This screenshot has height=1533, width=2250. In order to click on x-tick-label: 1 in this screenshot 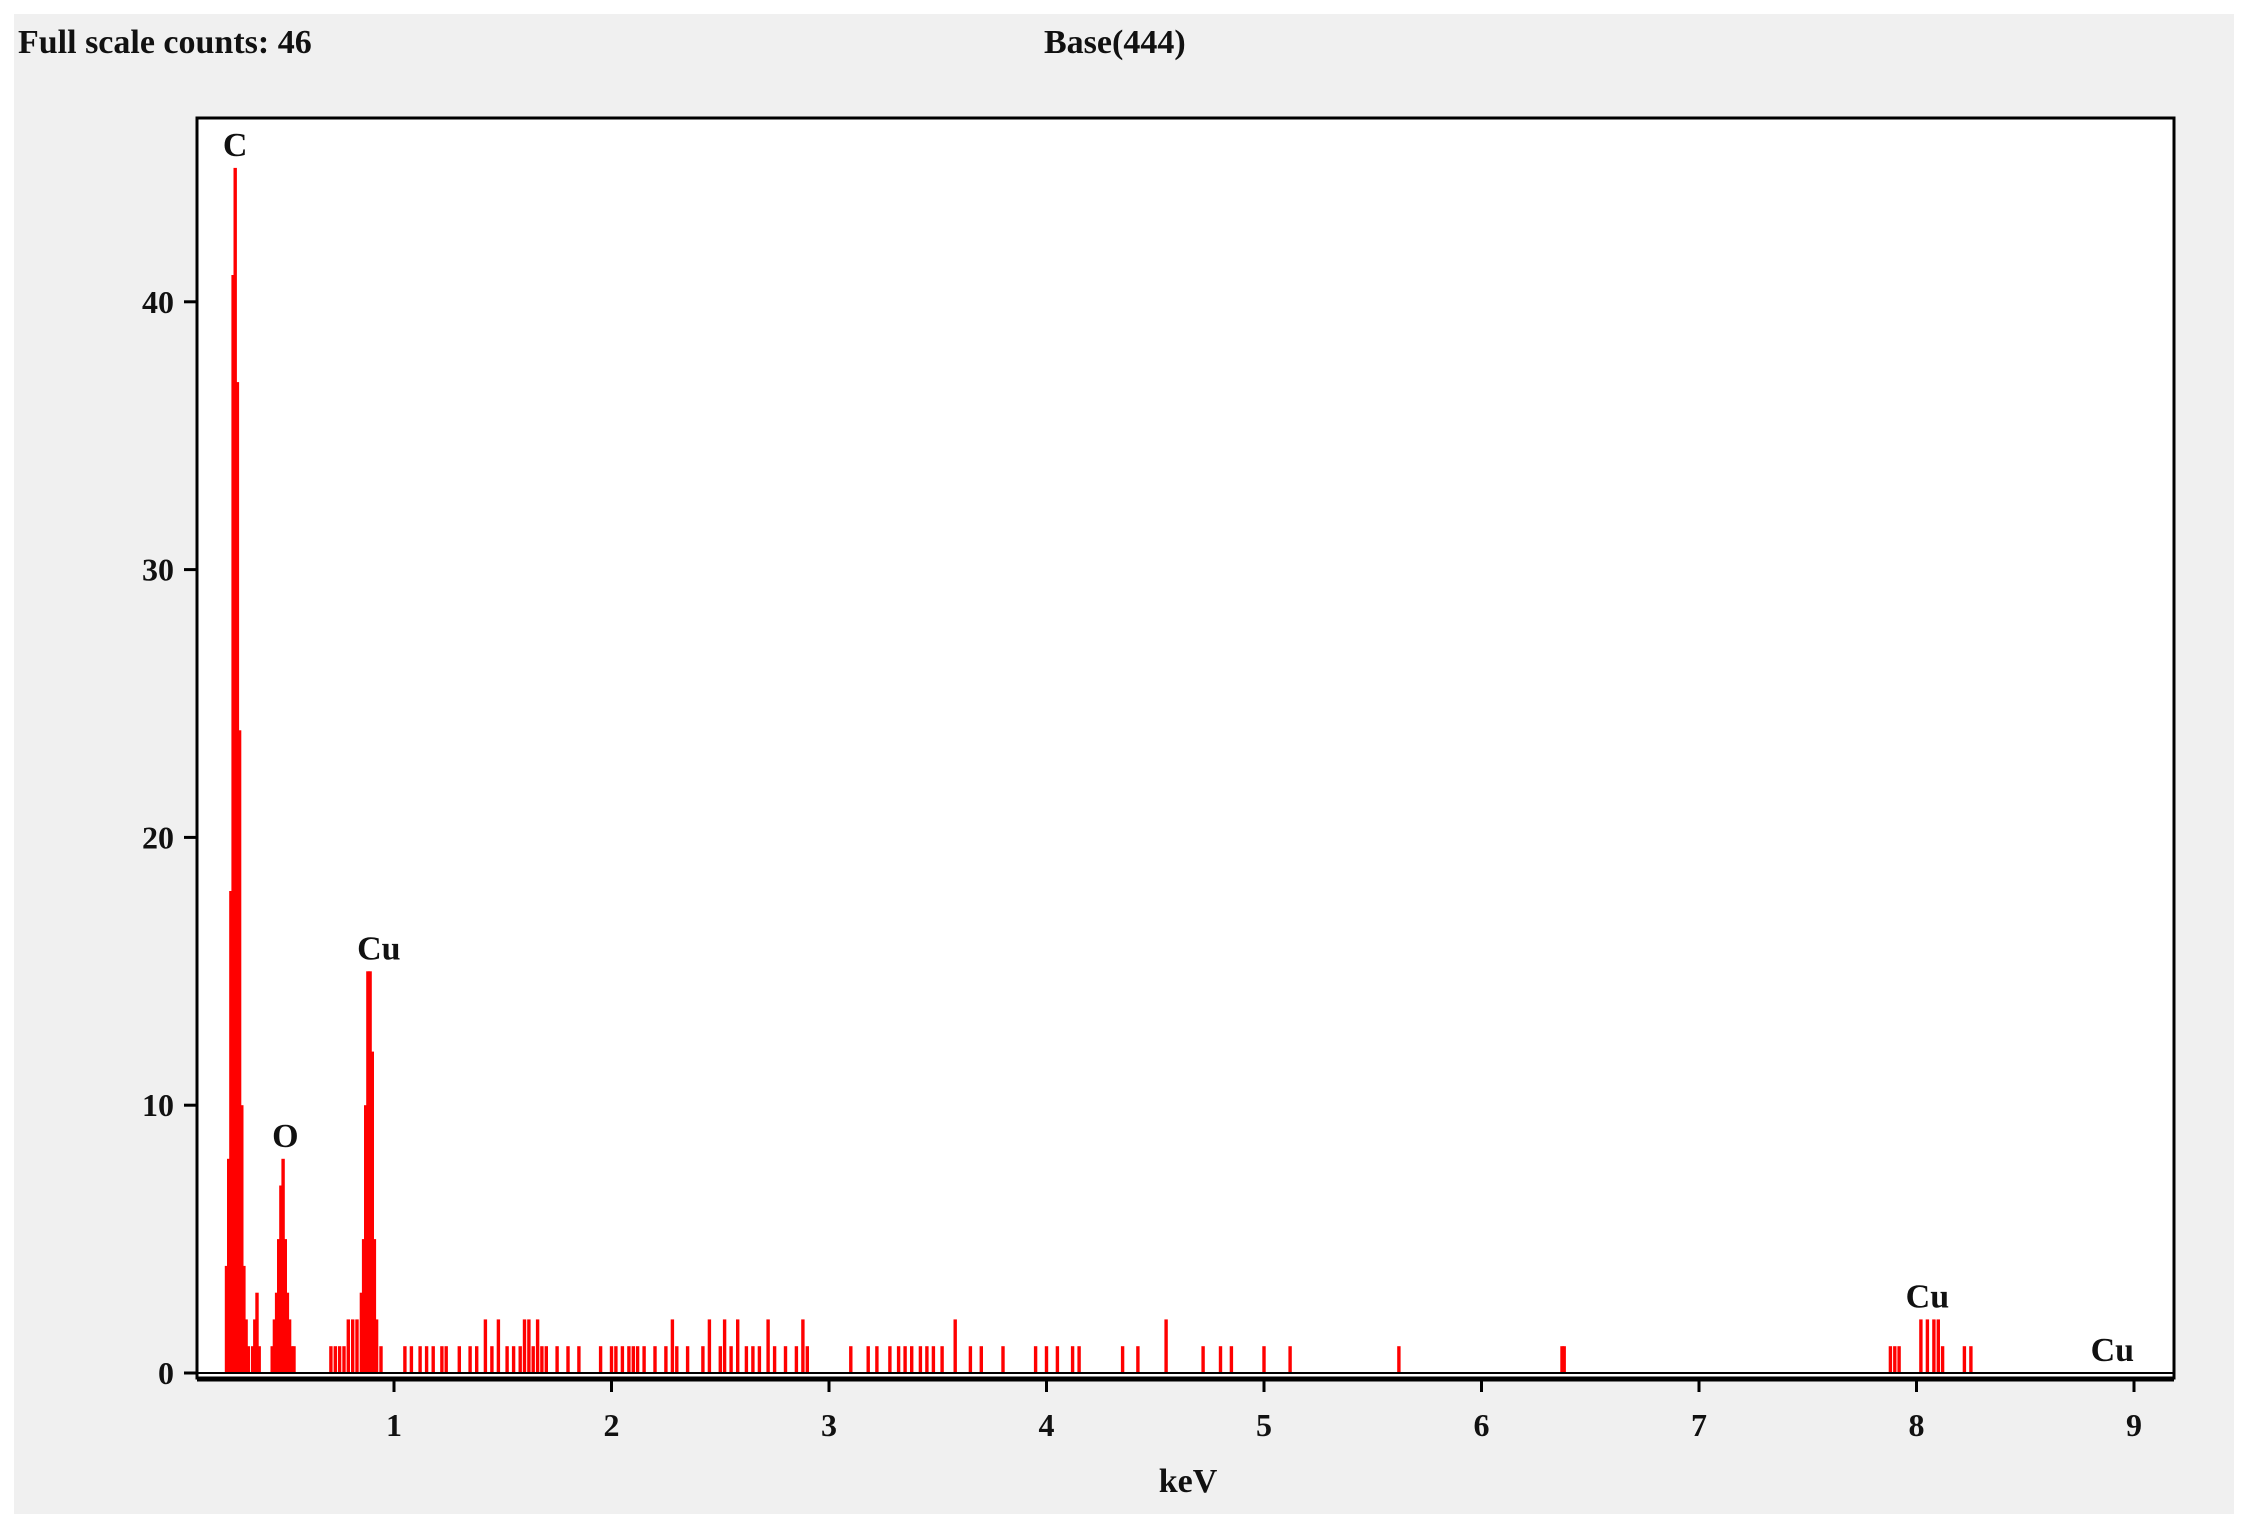, I will do `click(394, 1425)`.